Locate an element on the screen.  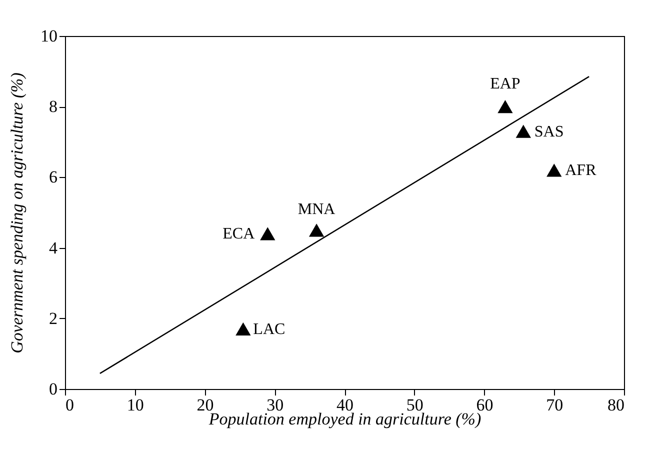
annotation: MNA is located at coordinates (317, 209).